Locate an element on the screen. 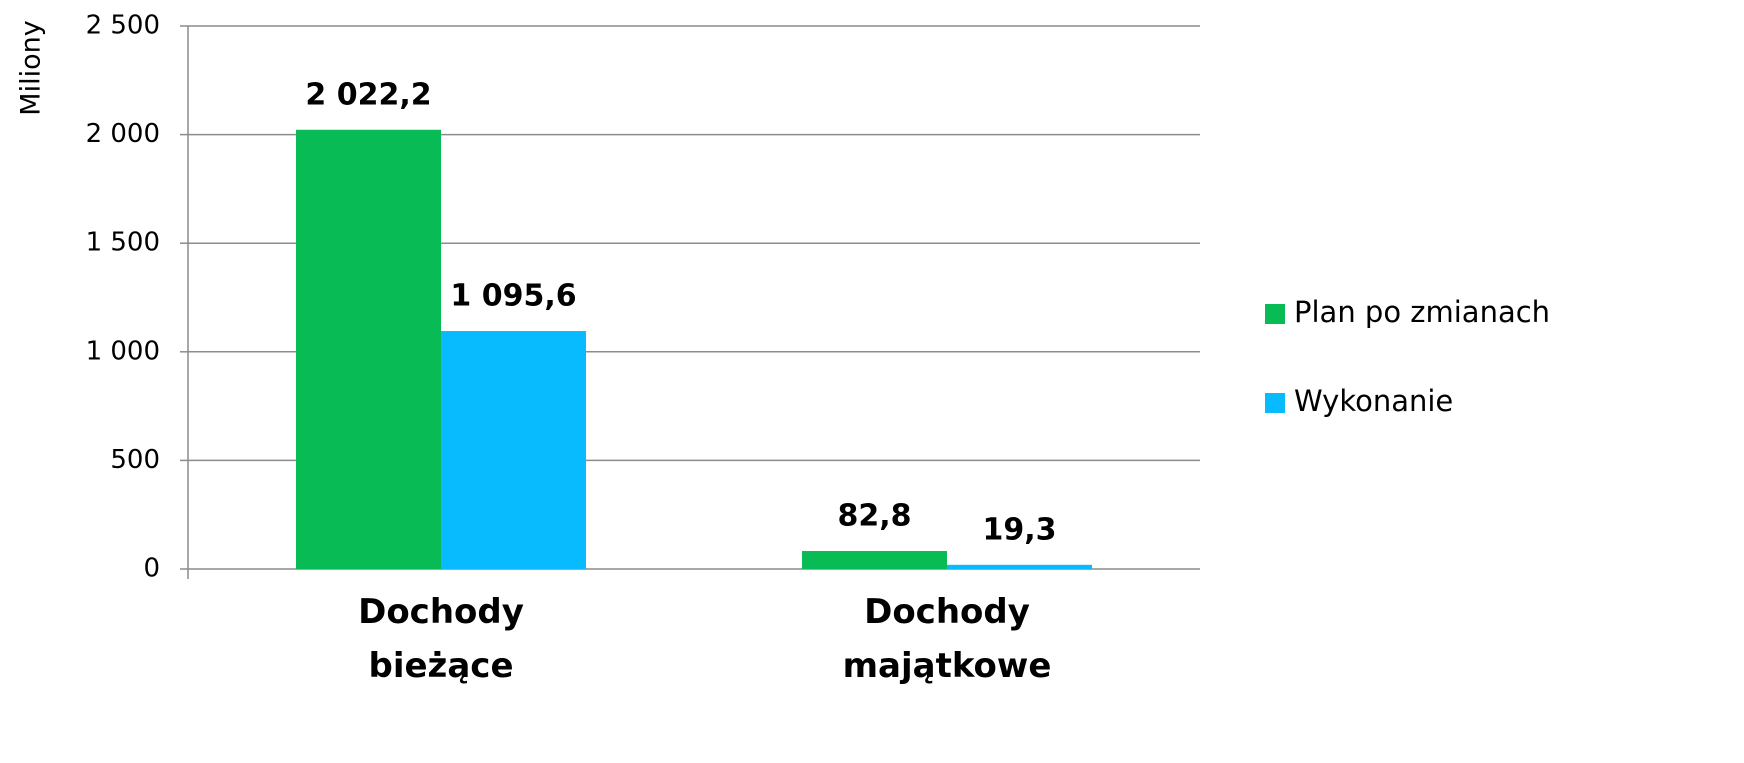 The image size is (1744, 763). value-label: 82,8 is located at coordinates (874, 516).